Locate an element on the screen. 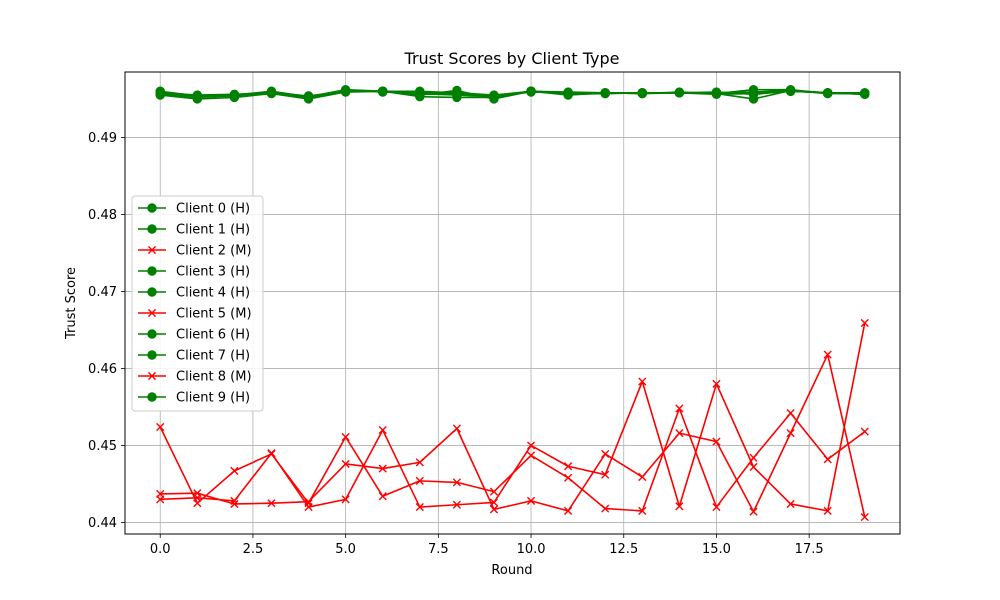  legend-label: Client 8 (M) is located at coordinates (214, 377).